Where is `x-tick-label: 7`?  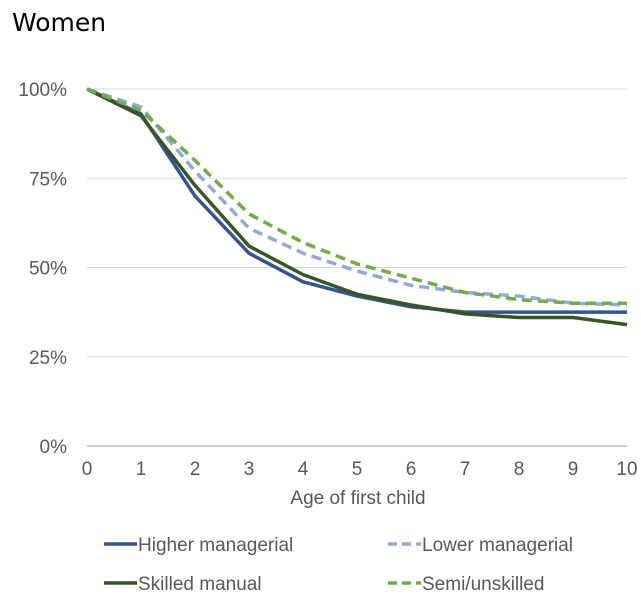
x-tick-label: 7 is located at coordinates (465, 469).